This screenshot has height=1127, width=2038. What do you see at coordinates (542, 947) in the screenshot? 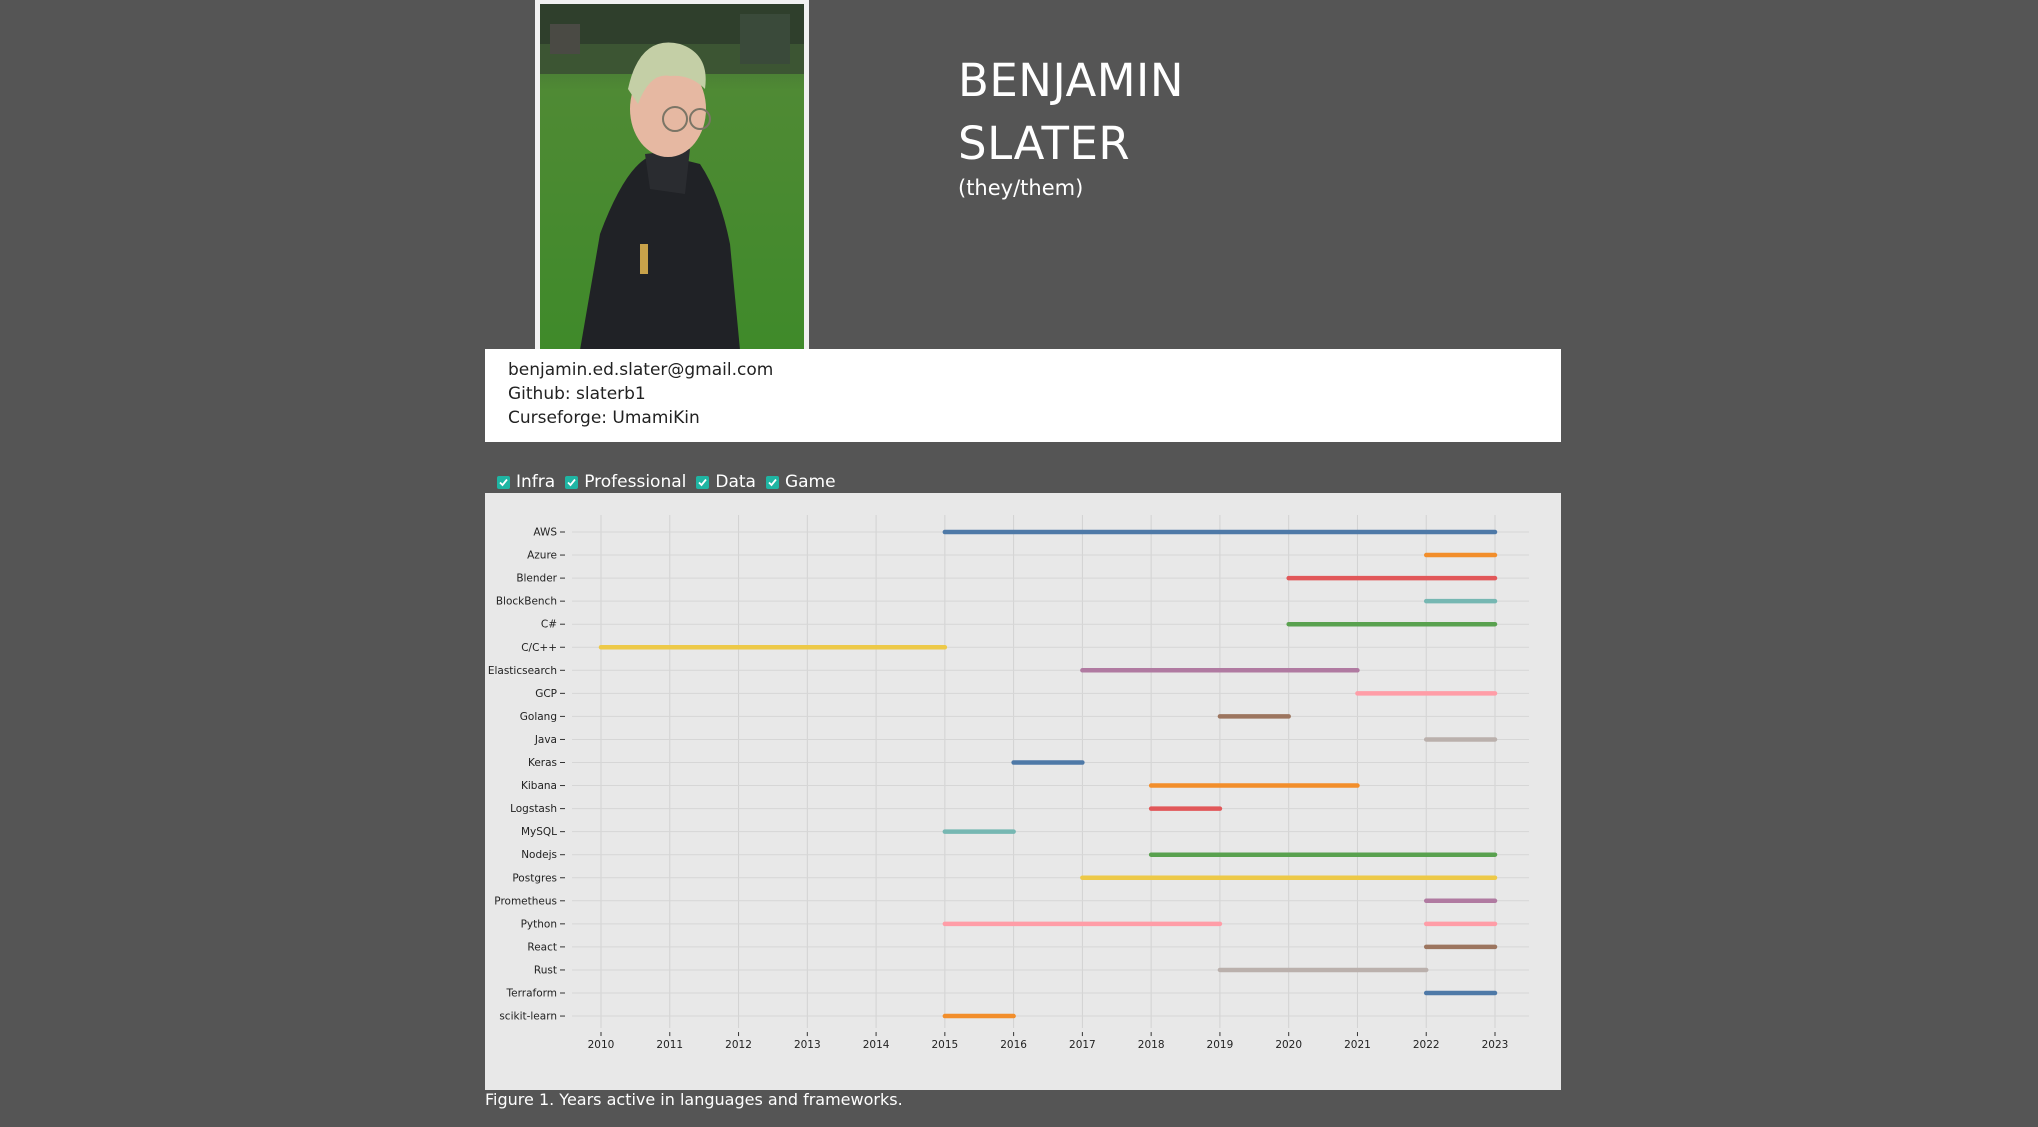
I see `y-tick-label: React` at bounding box center [542, 947].